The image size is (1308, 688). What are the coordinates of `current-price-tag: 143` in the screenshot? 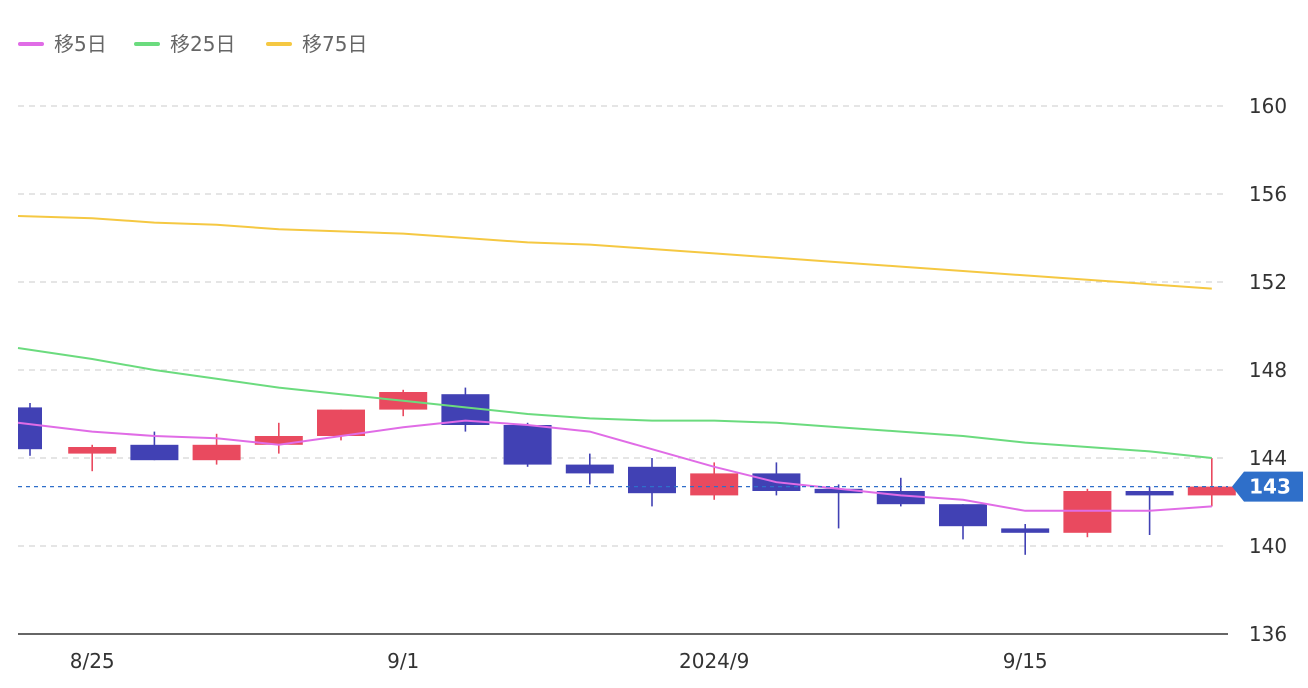 It's located at (660, 486).